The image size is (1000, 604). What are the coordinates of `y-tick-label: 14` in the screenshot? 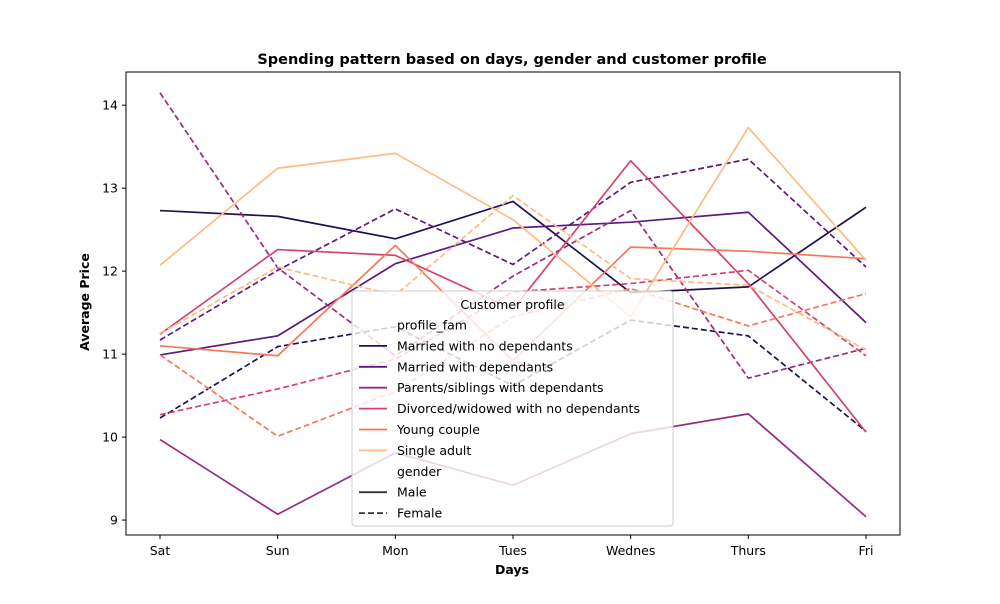 It's located at (110, 105).